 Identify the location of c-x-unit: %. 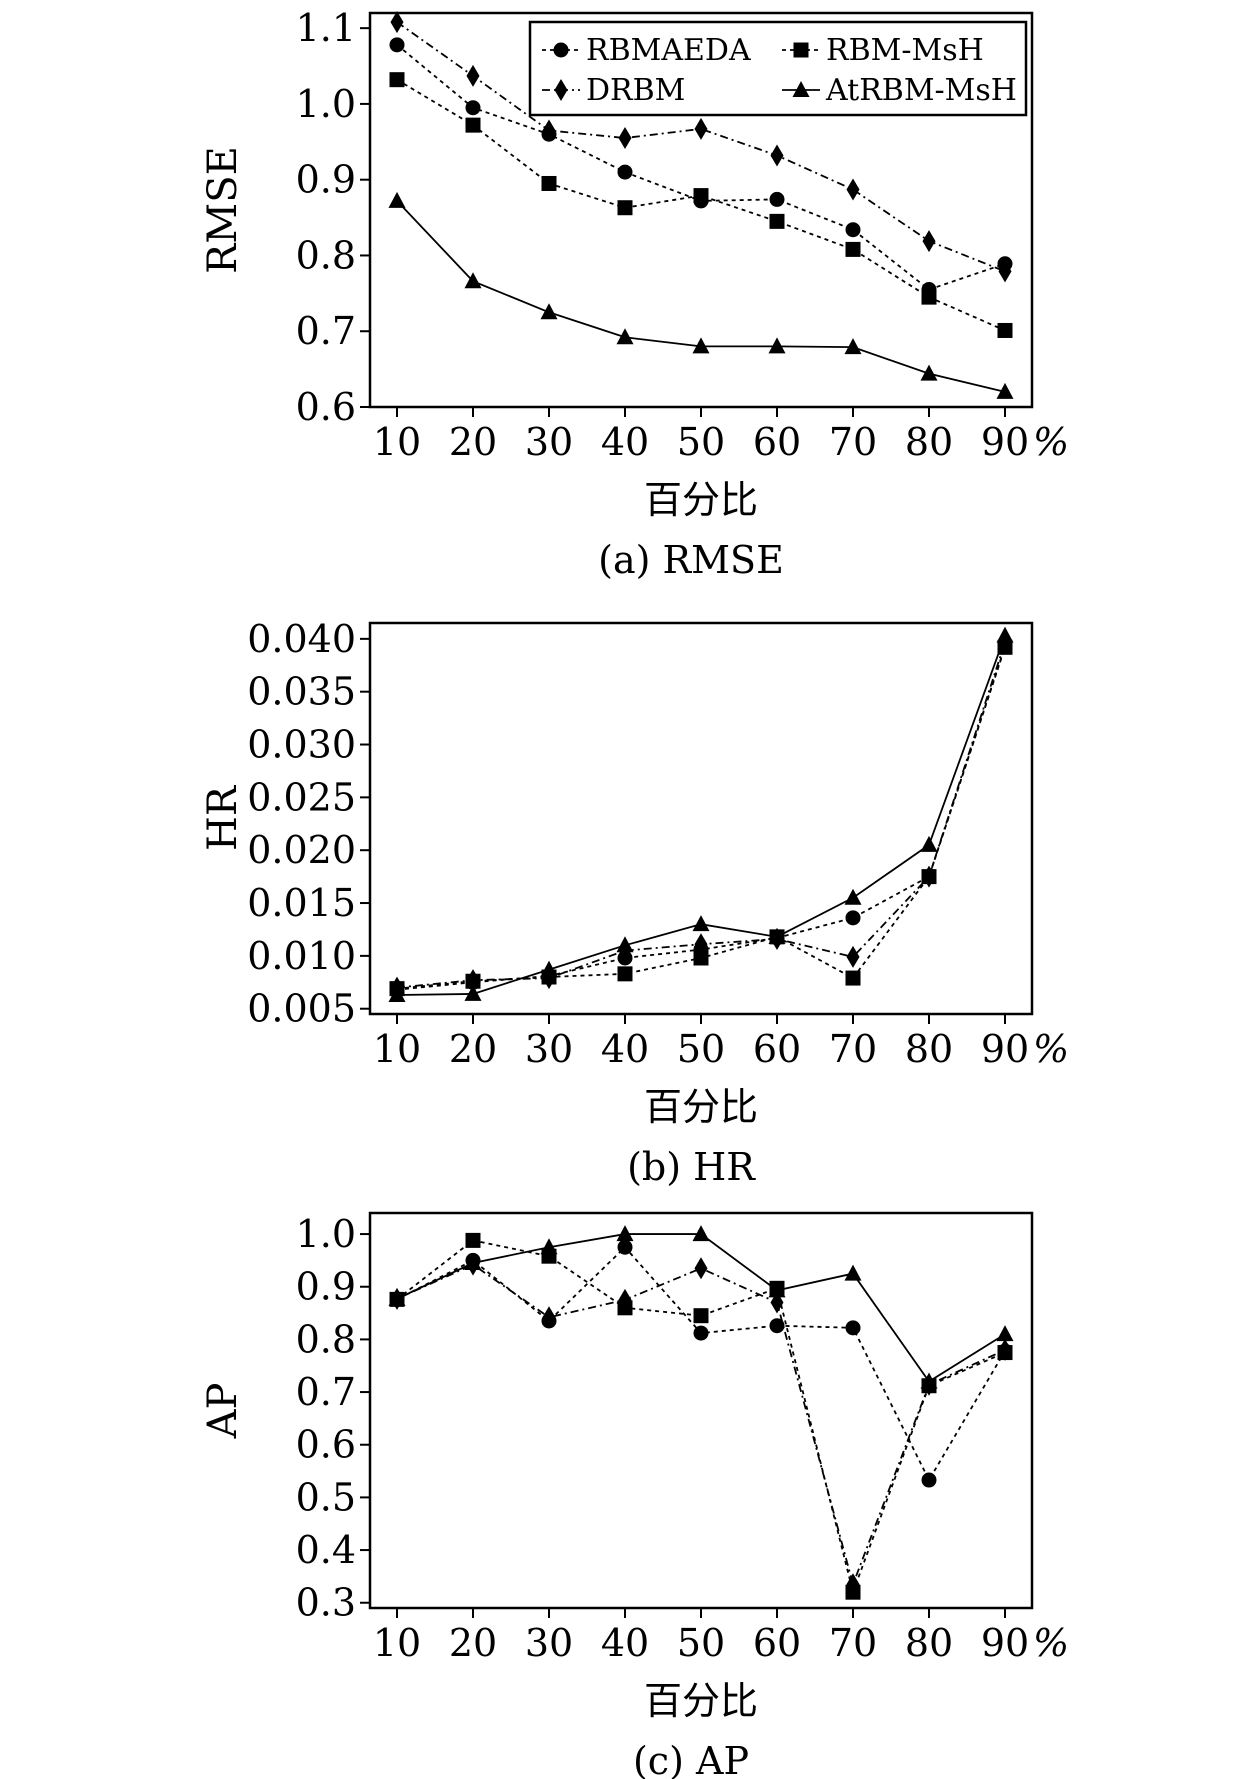
(1051, 1643).